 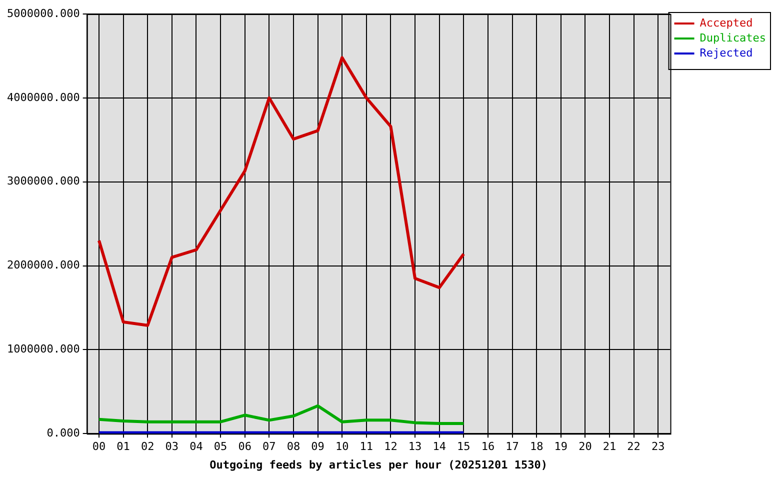 I want to click on x-tick-label: 23, so click(x=658, y=447).